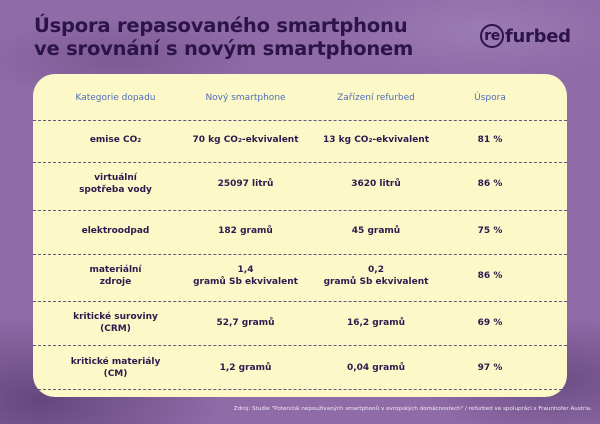 Image resolution: width=600 pixels, height=424 pixels. What do you see at coordinates (245, 98) in the screenshot?
I see `header-new: Nový smartphone` at bounding box center [245, 98].